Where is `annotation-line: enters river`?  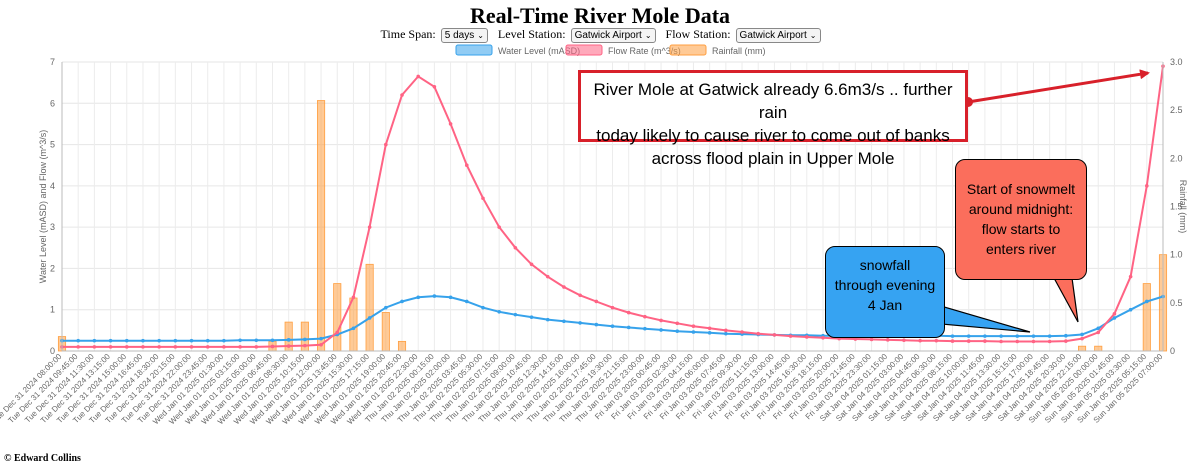
annotation-line: enters river is located at coordinates (1021, 249).